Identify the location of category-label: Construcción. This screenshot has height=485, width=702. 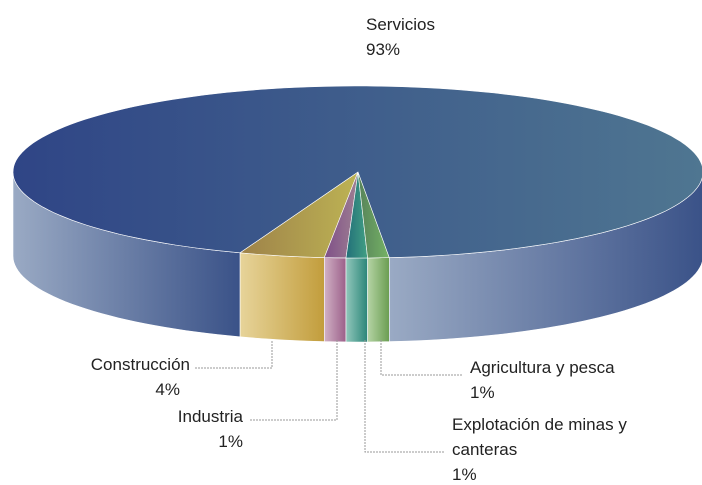
(140, 364).